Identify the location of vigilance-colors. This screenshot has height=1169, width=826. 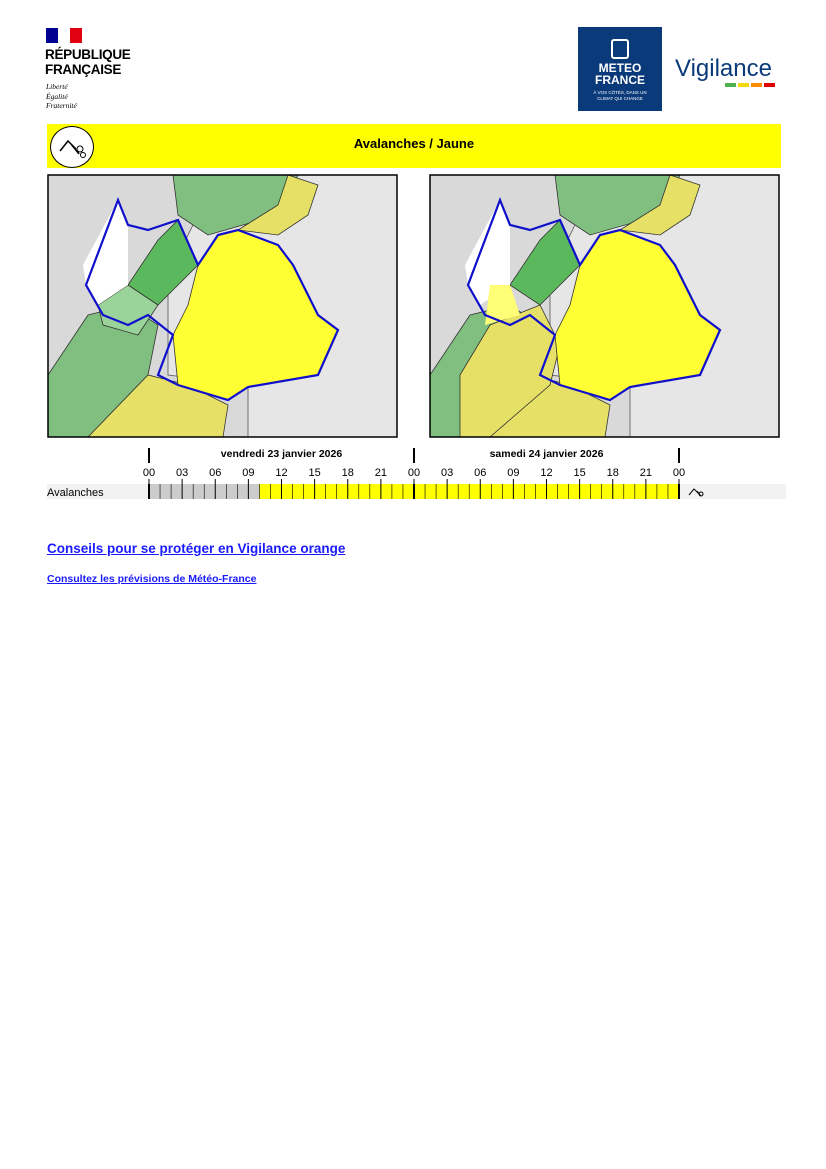
(750, 85).